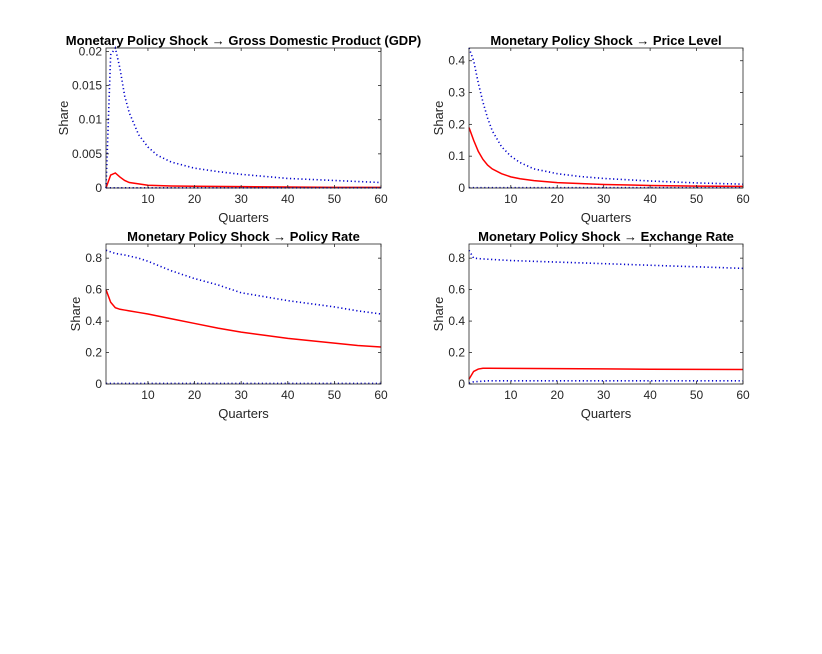  Describe the element at coordinates (87, 154) in the screenshot. I see `y-tick-label: 0.005` at that location.